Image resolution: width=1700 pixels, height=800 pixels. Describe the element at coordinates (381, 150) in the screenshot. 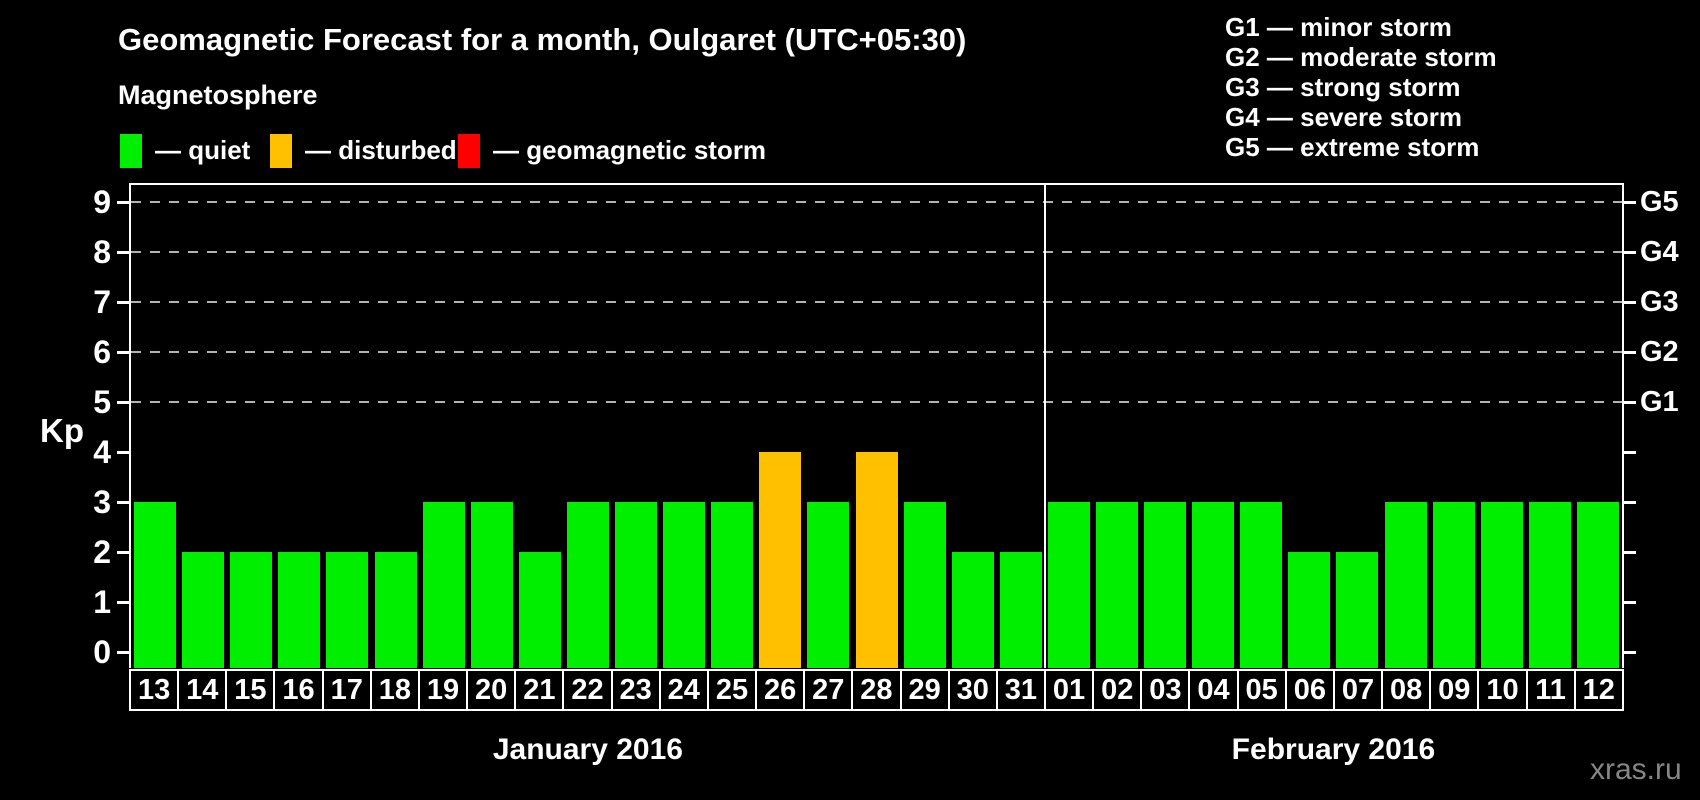

I see `legend-label-disturbed: — disturbed` at that location.